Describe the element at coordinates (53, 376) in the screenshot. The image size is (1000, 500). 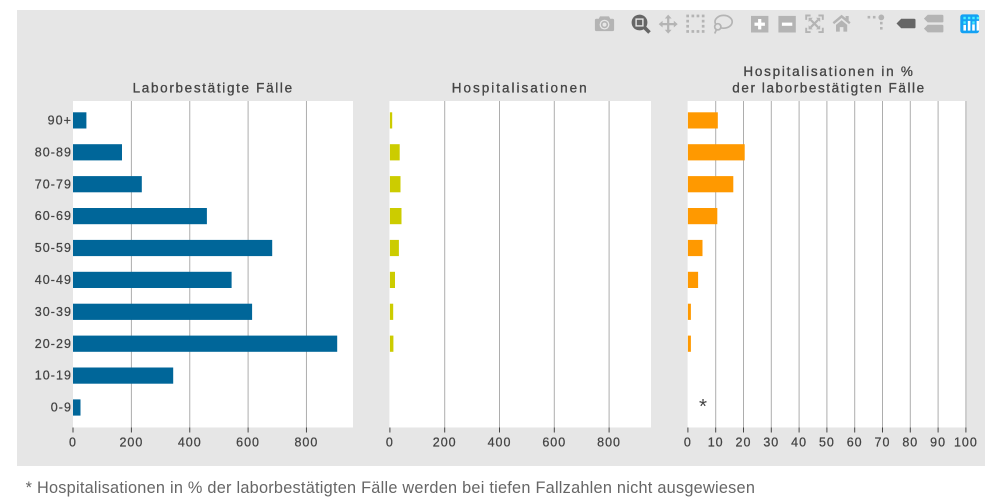
I see `svg-text: 10-19` at that location.